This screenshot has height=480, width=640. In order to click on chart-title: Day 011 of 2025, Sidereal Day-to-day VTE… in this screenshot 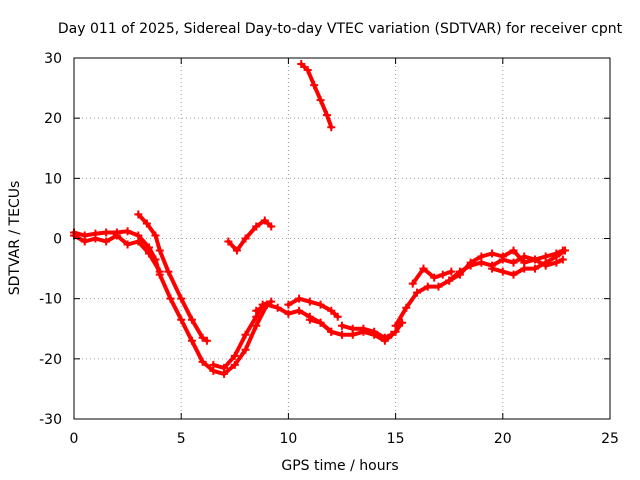, I will do `click(340, 29)`.